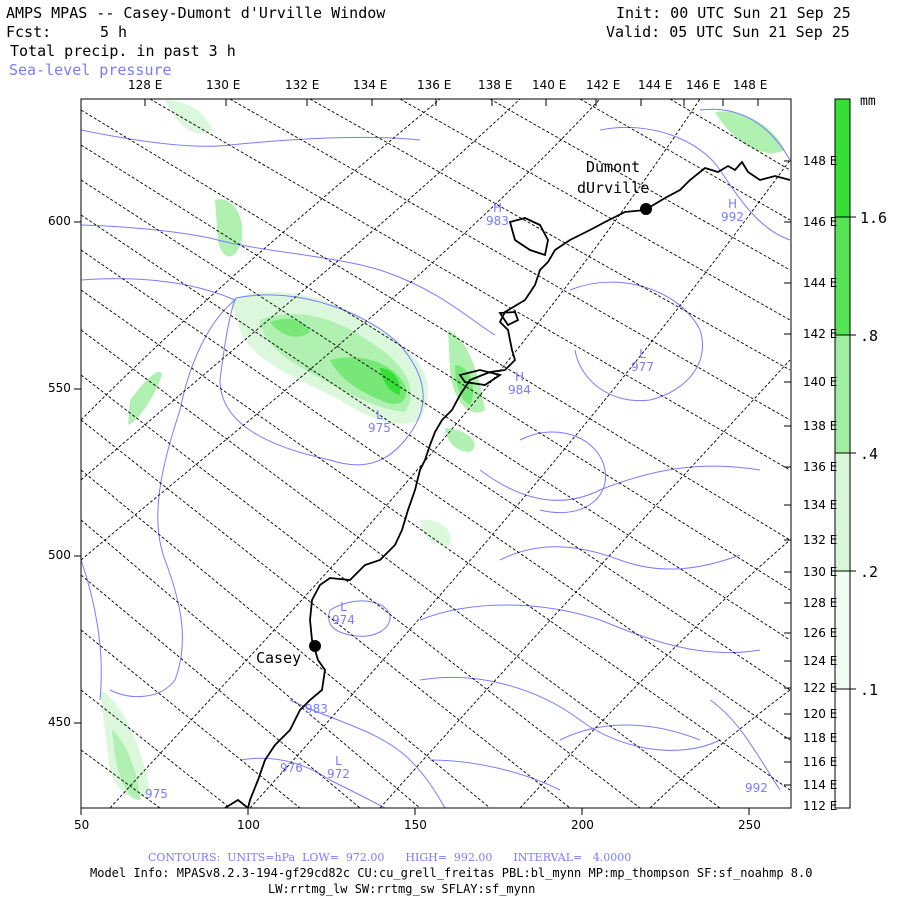 The height and width of the screenshot is (900, 900). Describe the element at coordinates (820, 785) in the screenshot. I see `right-lon-label: 114 E` at that location.